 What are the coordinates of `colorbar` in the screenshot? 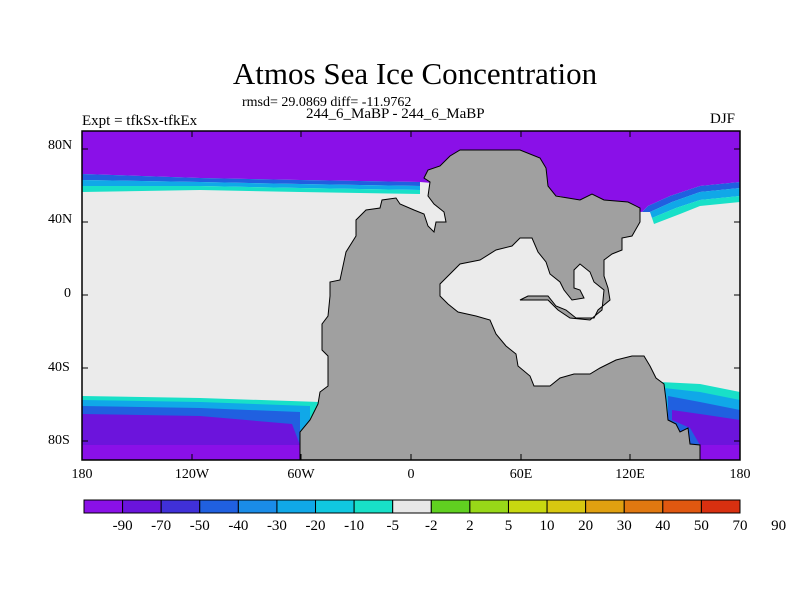 It's located at (412, 506).